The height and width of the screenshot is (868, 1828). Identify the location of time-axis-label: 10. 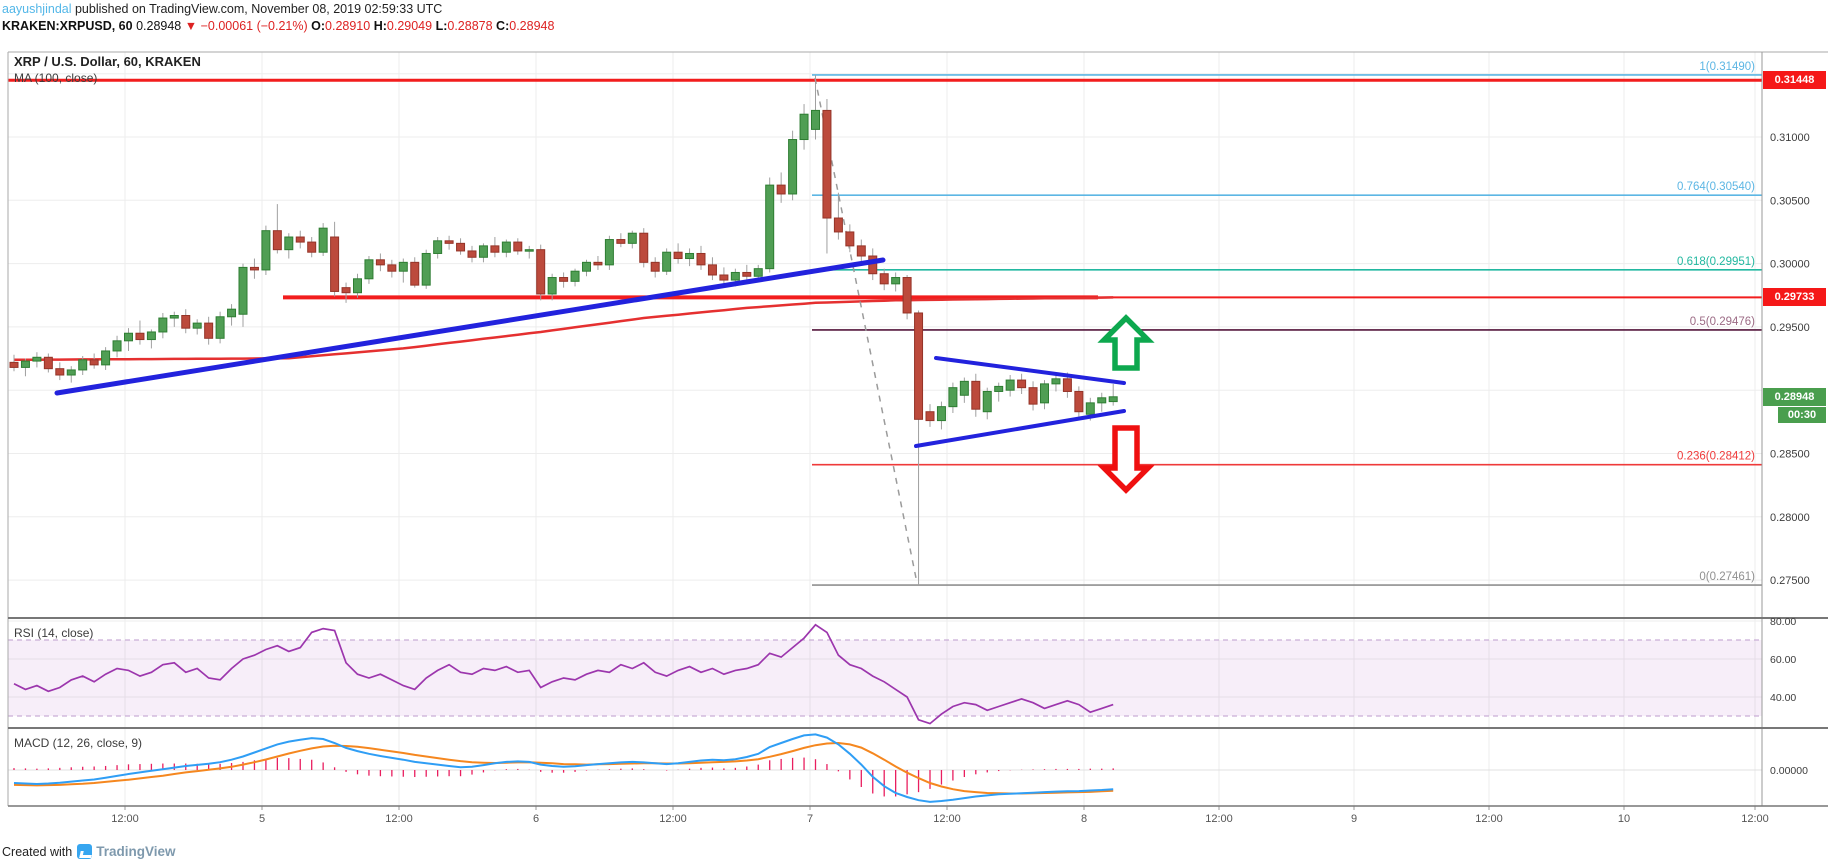
(1624, 819).